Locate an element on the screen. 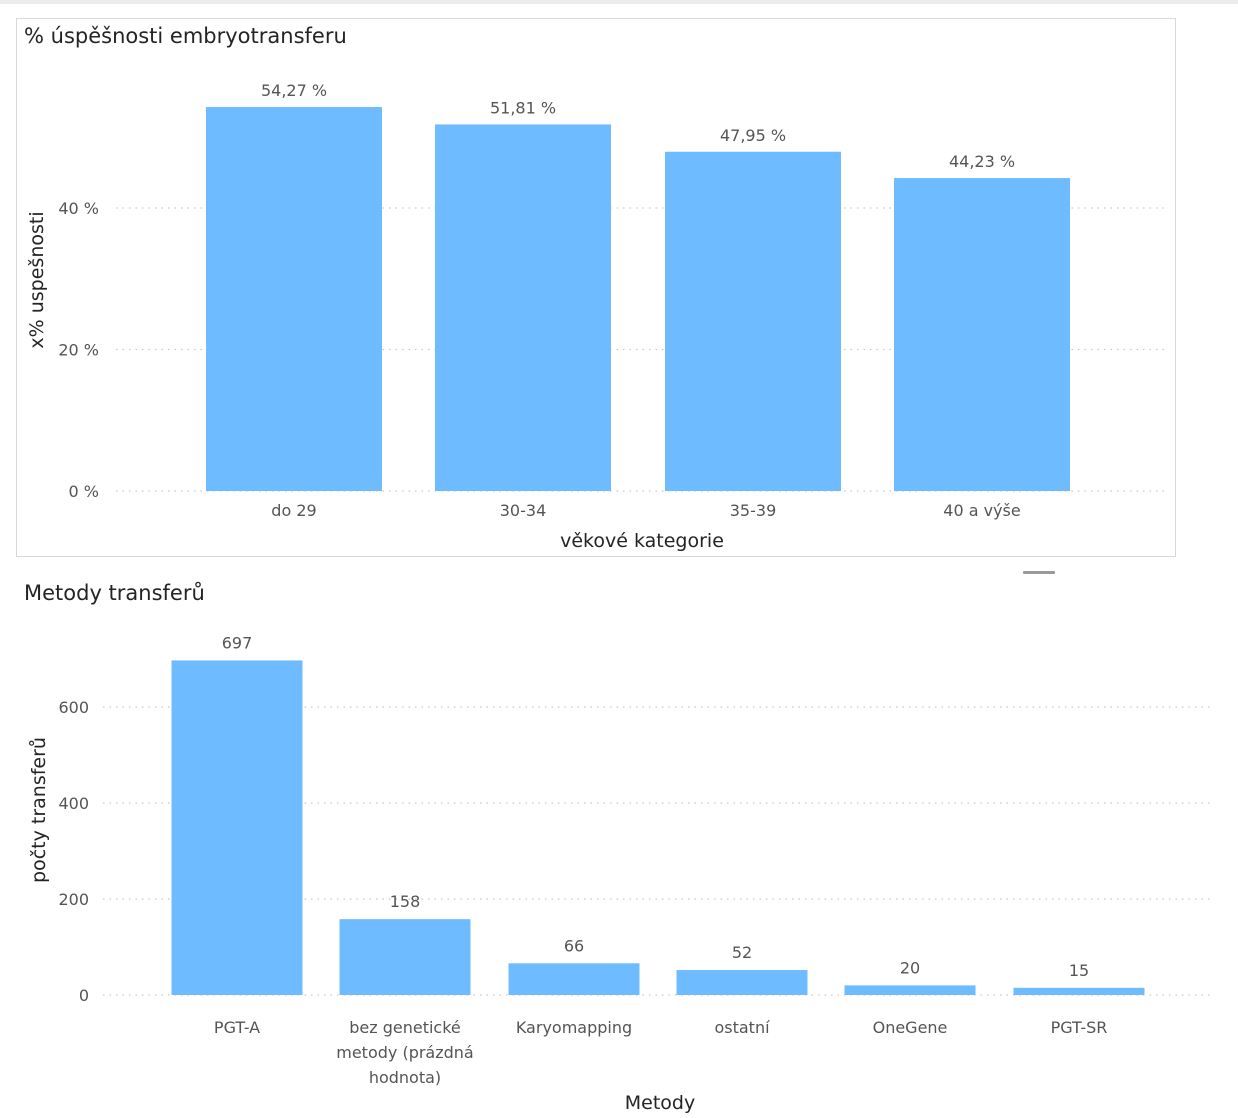  x-tick-label-line: hodnota) is located at coordinates (405, 1077).